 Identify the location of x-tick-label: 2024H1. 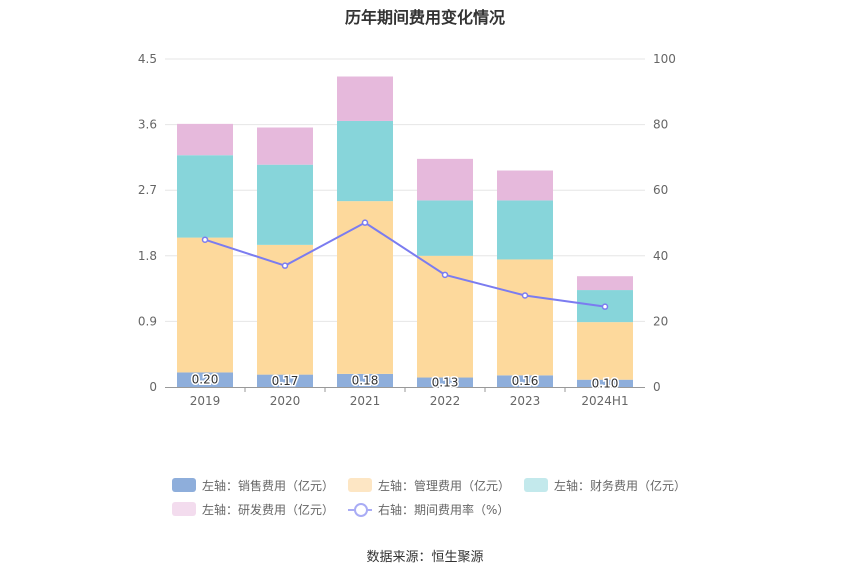
(604, 401).